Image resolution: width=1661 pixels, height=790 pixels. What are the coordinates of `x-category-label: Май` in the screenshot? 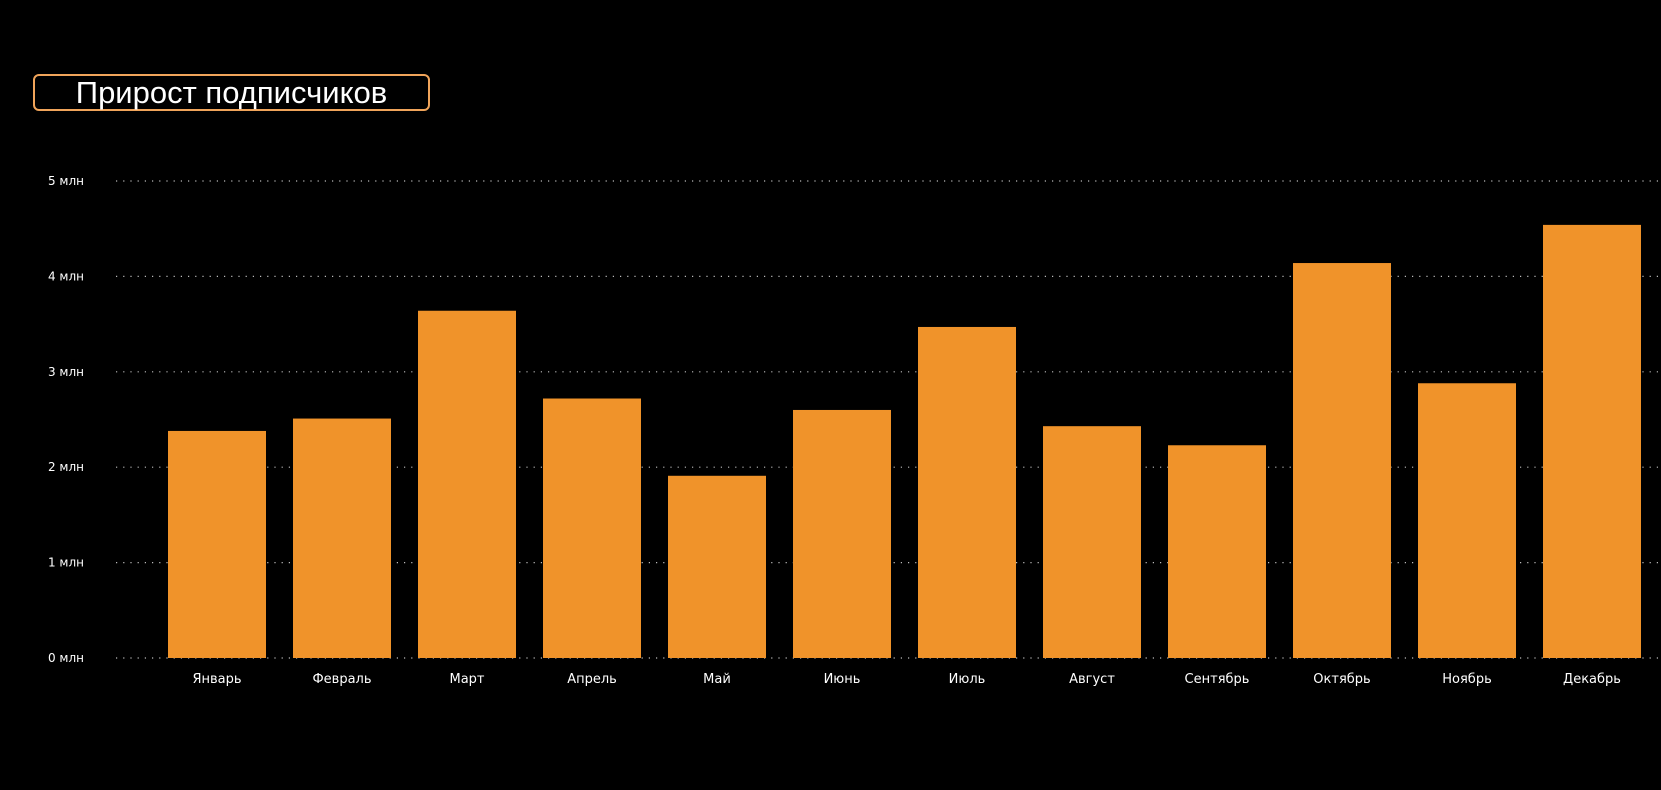 It's located at (717, 679).